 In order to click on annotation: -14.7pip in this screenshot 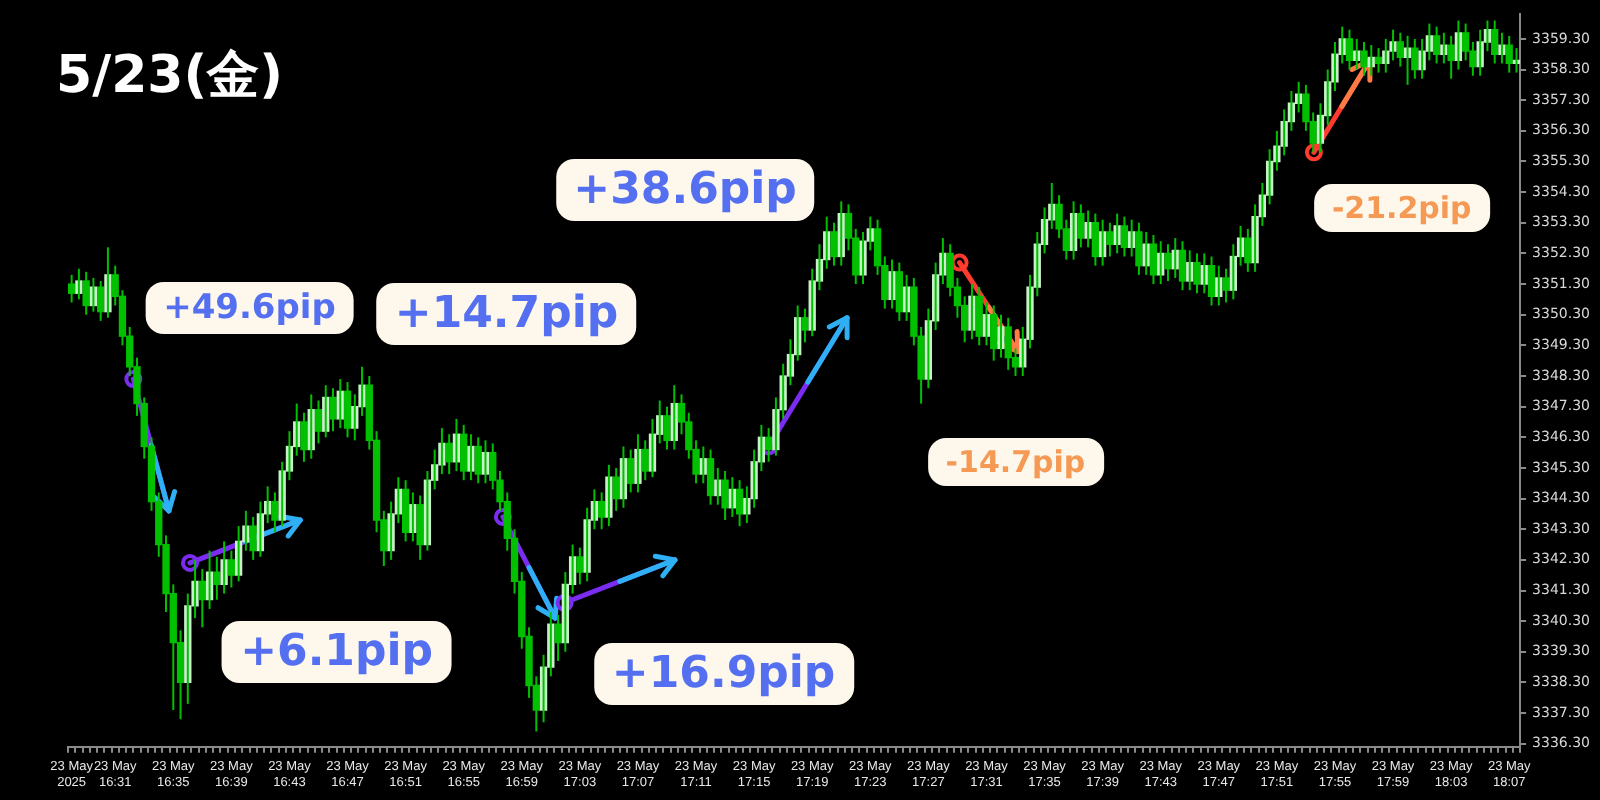, I will do `click(1015, 461)`.